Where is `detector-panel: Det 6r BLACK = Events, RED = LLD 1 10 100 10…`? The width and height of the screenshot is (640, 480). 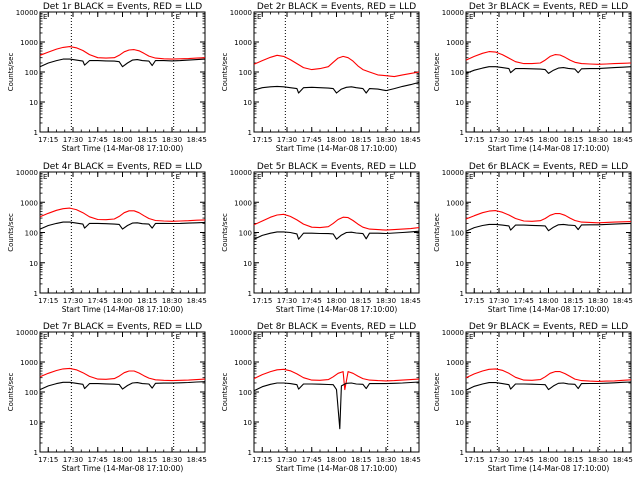 detector-panel: Det 6r BLACK = Events, RED = LLD 1 10 100 10… is located at coordinates (533, 238).